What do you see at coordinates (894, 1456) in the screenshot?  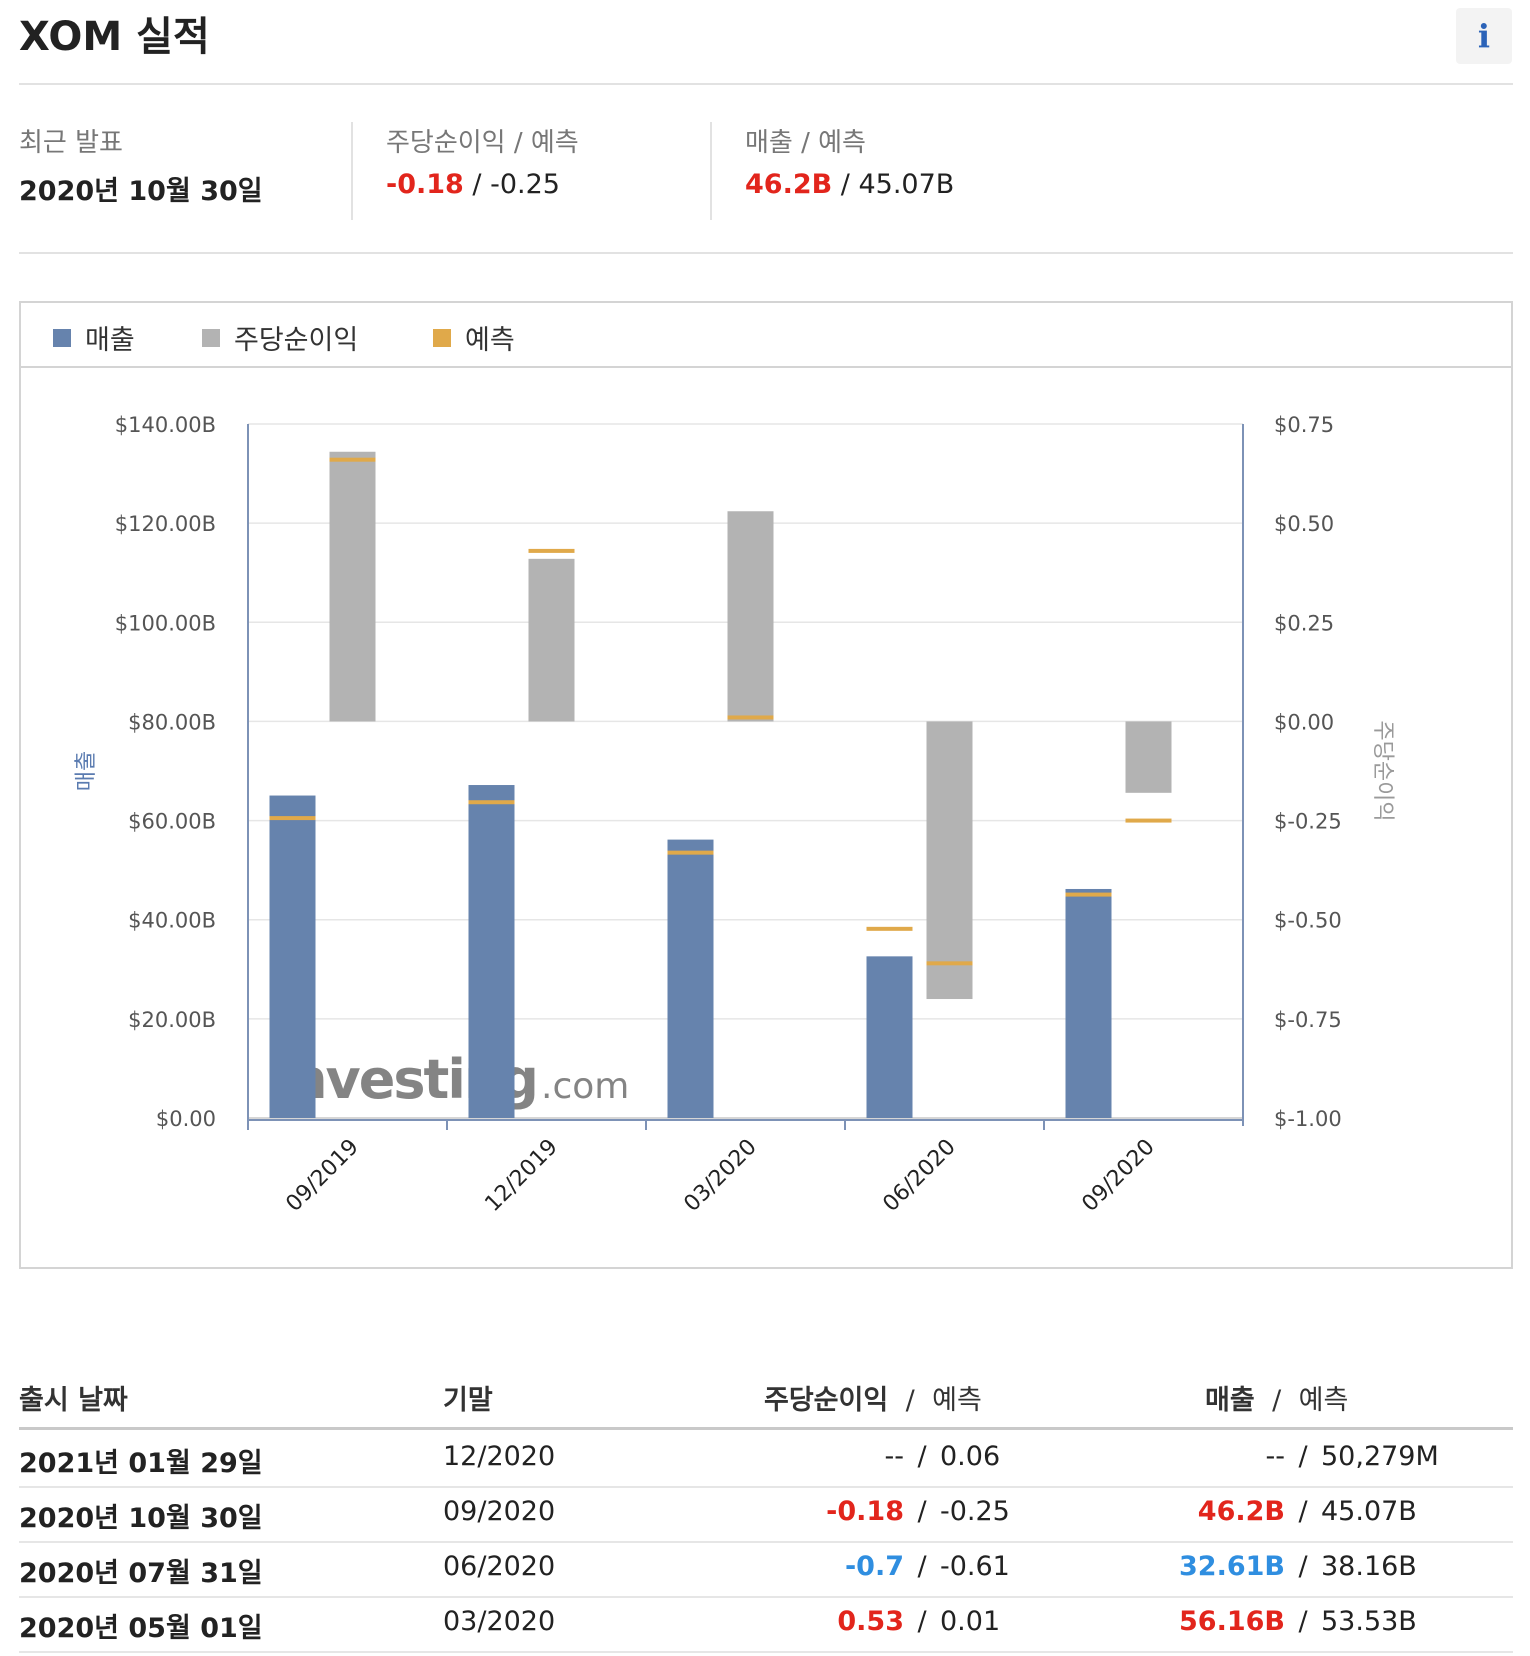 I see `row-eps-actual: --` at bounding box center [894, 1456].